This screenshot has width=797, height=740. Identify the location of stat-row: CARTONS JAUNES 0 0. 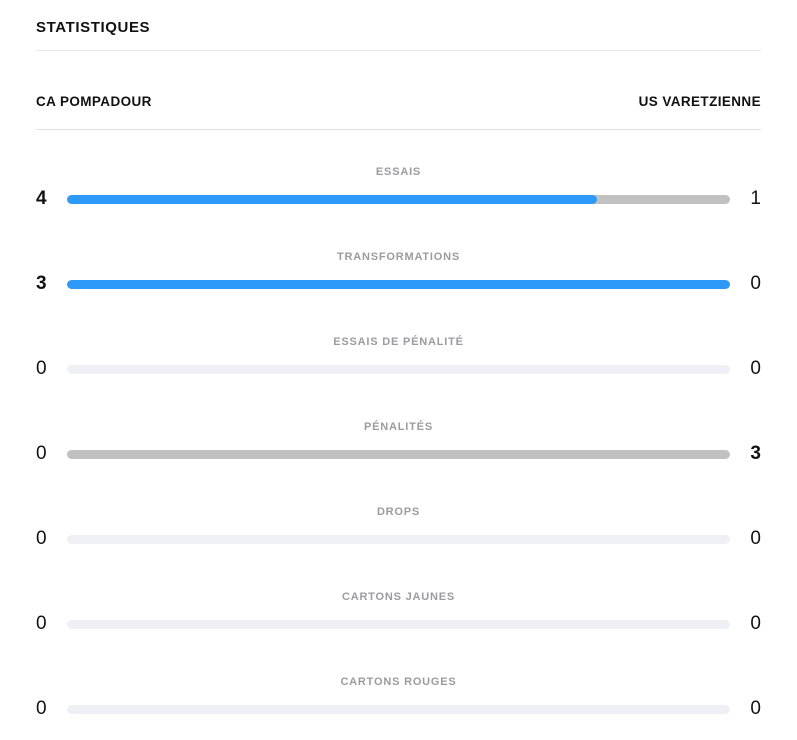
(398, 612).